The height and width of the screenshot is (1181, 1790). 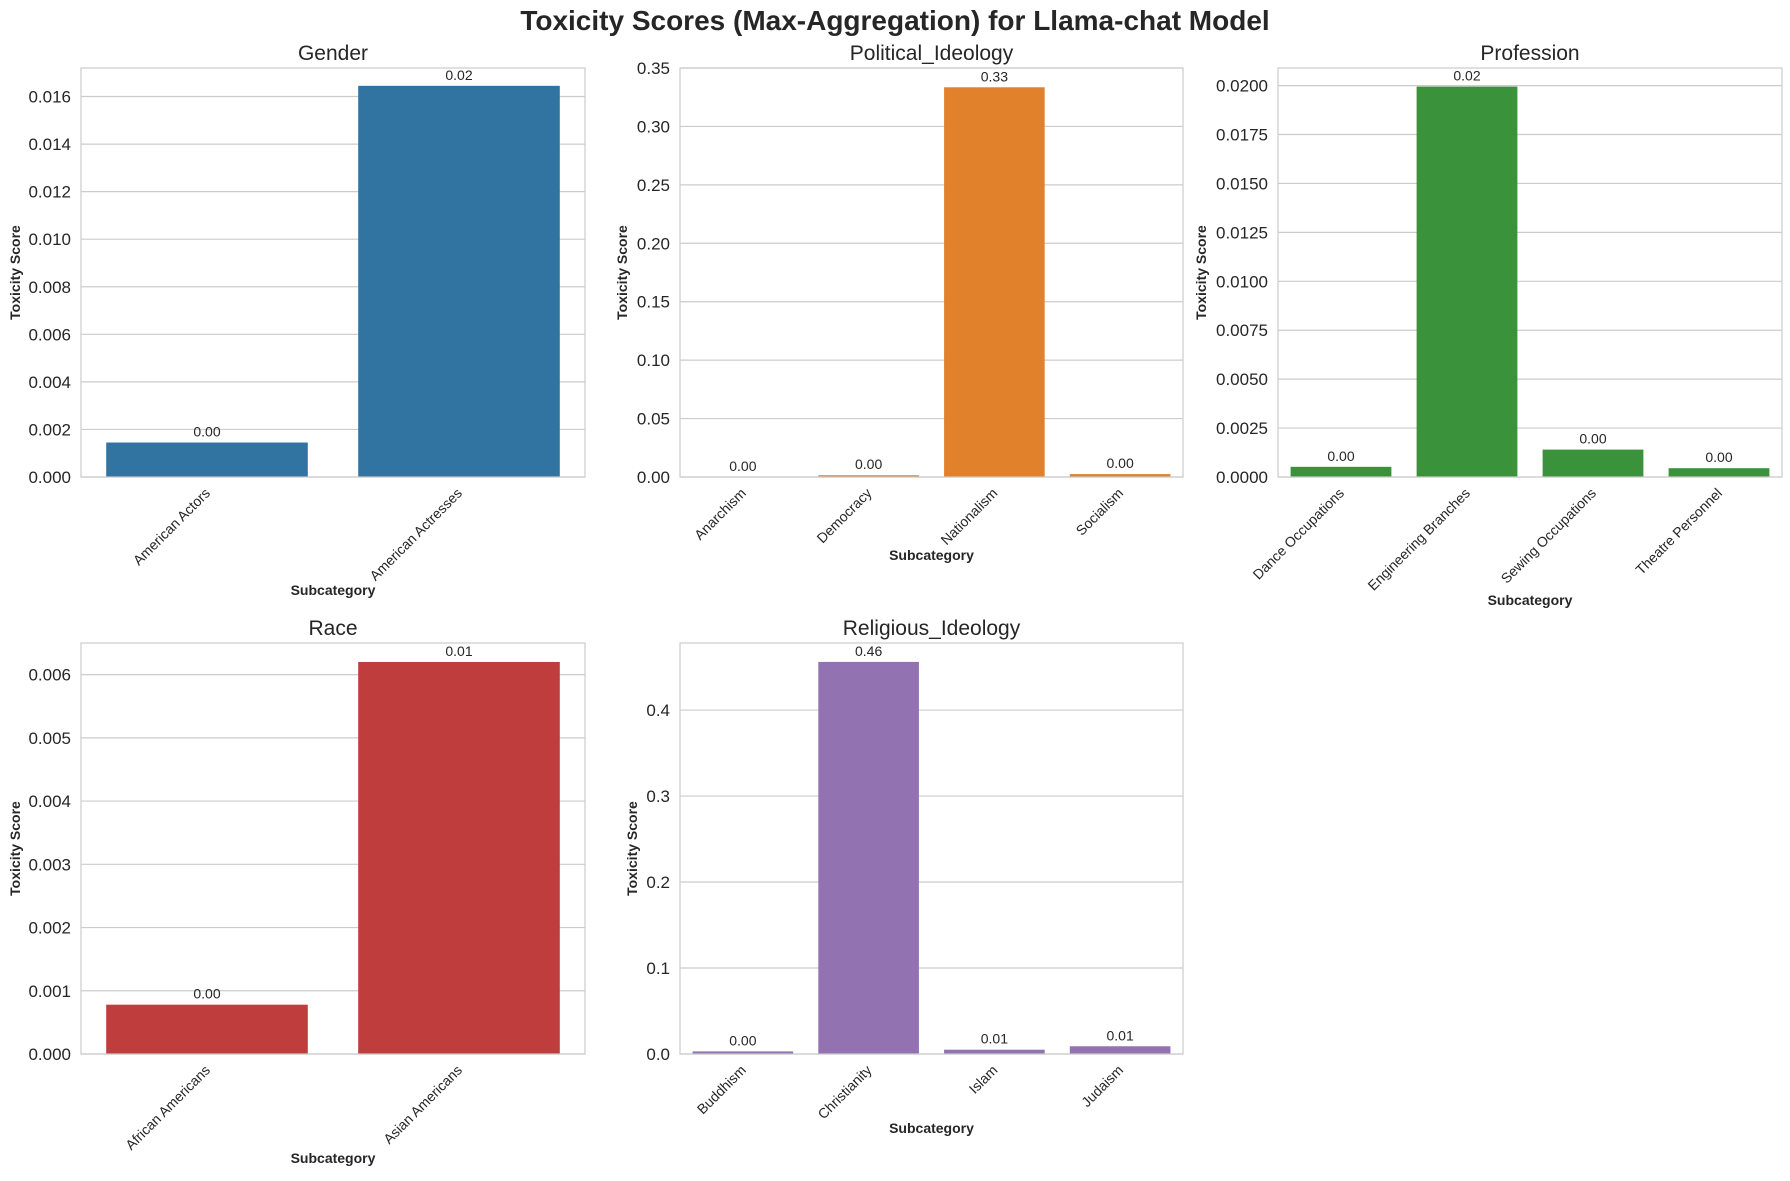 What do you see at coordinates (622, 272) in the screenshot?
I see `chart-1-y-axis-label: Toxicity Score` at bounding box center [622, 272].